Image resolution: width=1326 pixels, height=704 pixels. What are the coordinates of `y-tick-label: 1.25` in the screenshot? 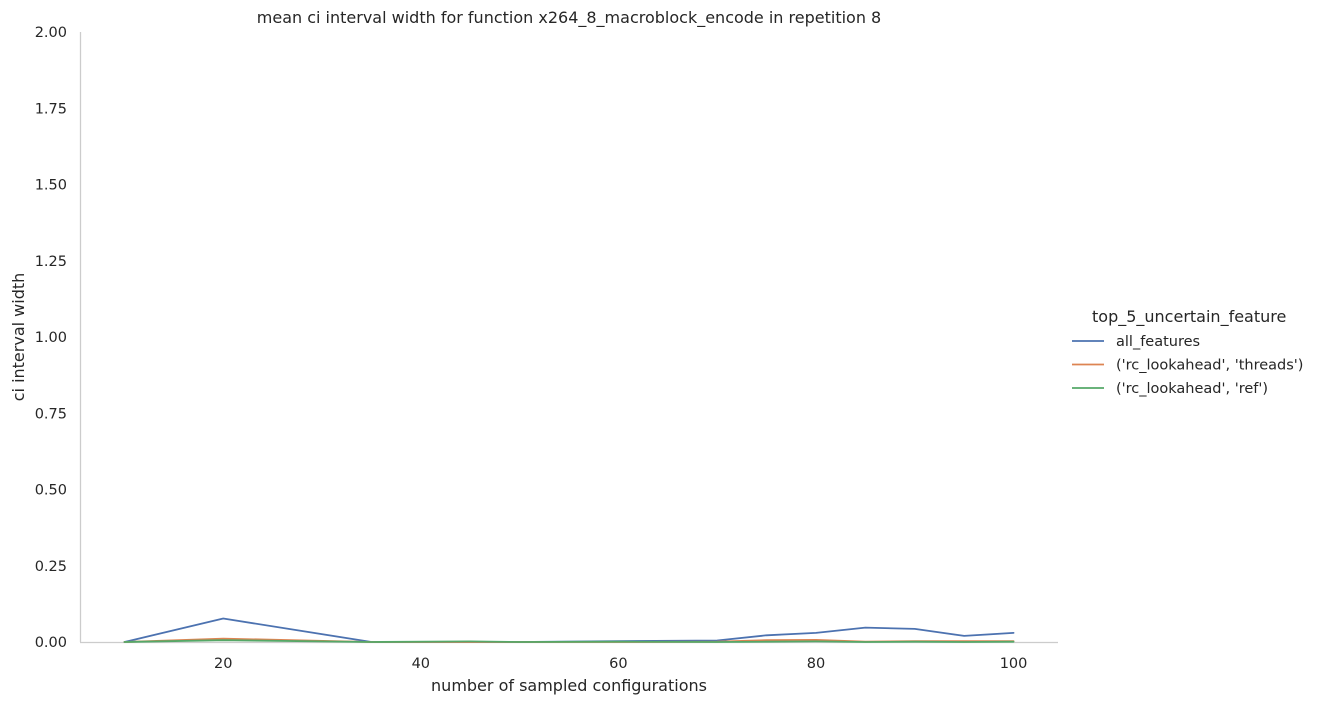 It's located at (51, 262).